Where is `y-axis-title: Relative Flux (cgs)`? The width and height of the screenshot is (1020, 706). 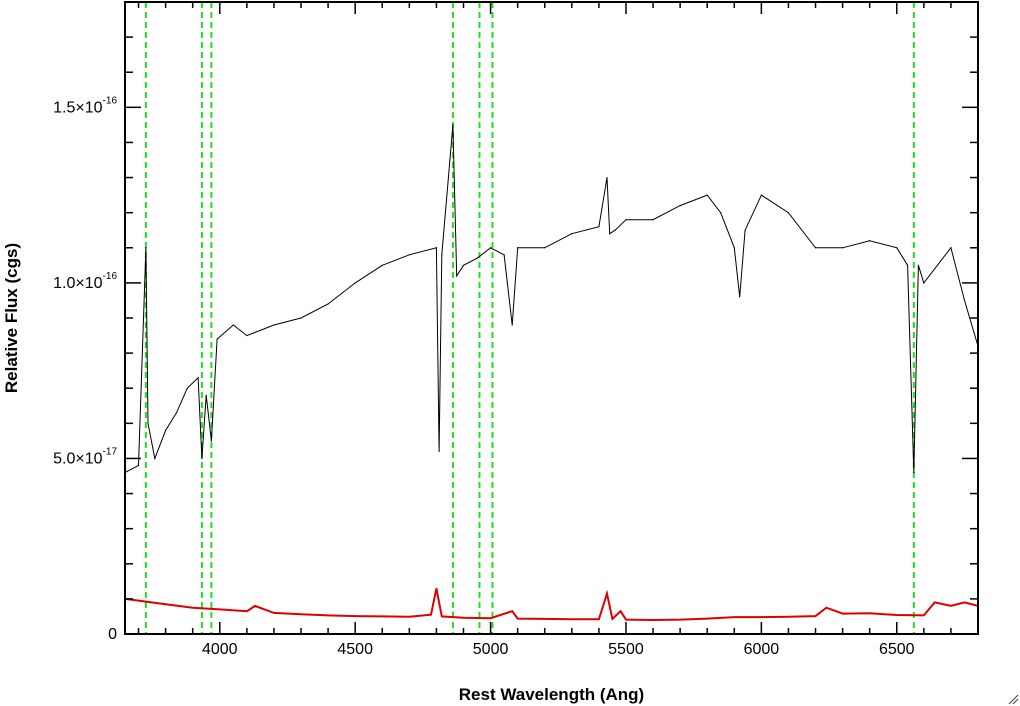 y-axis-title: Relative Flux (cgs) is located at coordinates (11, 318).